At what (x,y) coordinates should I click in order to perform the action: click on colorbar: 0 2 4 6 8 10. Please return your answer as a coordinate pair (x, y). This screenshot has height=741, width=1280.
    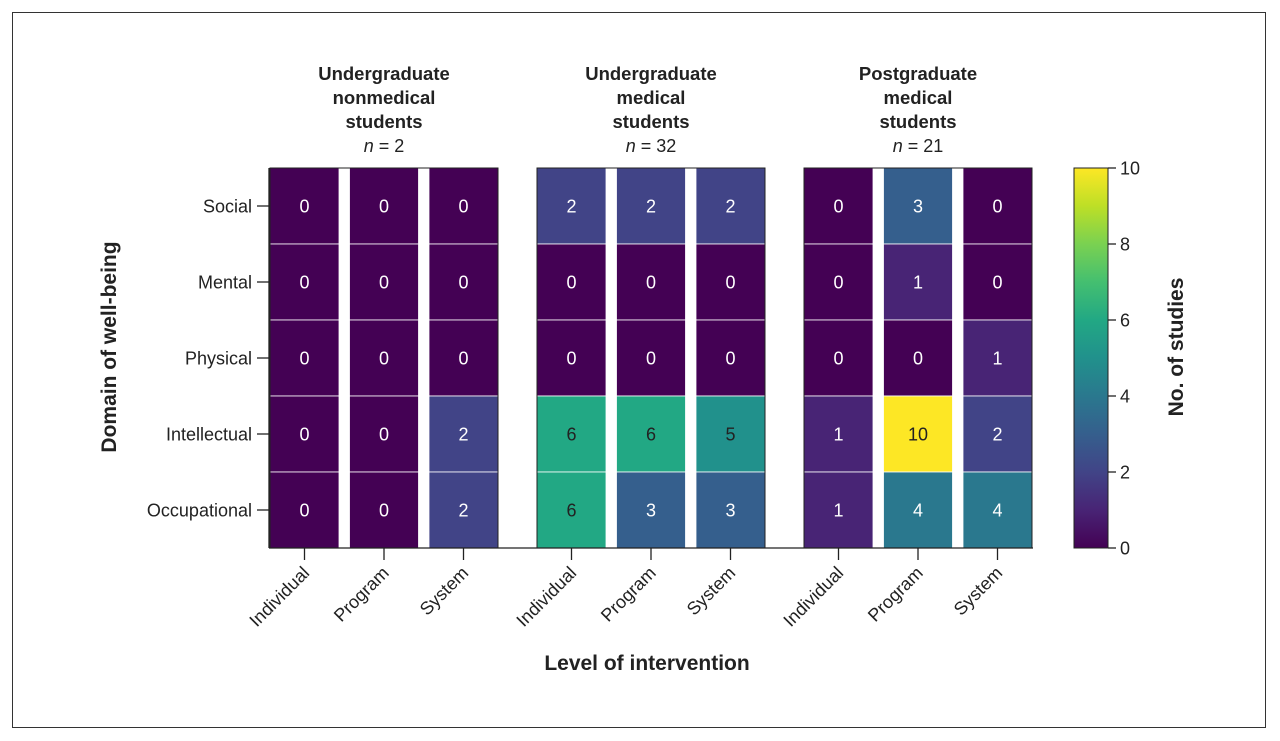
    Looking at the image, I should click on (1106, 359).